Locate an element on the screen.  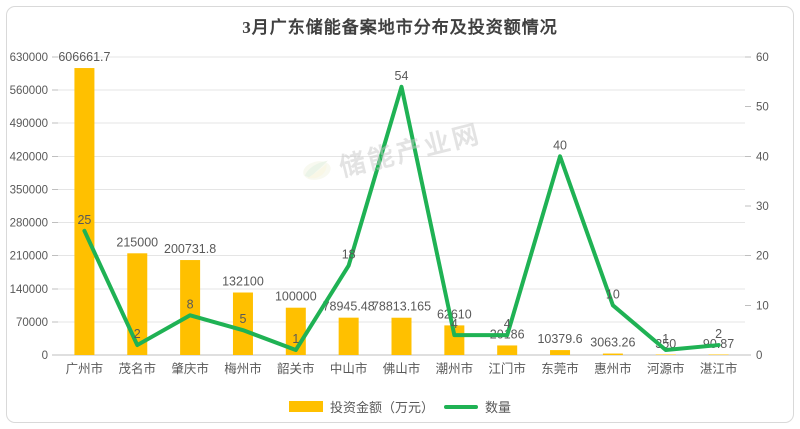
right-axis-label: 60 is located at coordinates (762, 58).